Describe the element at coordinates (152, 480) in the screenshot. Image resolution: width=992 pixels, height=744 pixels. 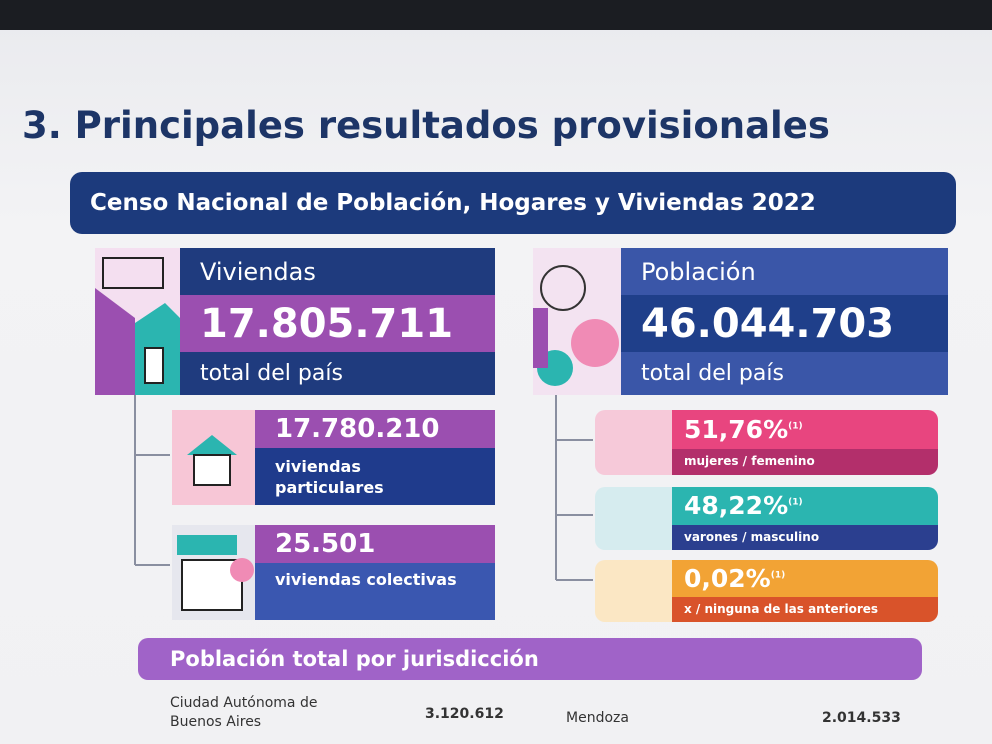
I see `viviendas-connector` at that location.